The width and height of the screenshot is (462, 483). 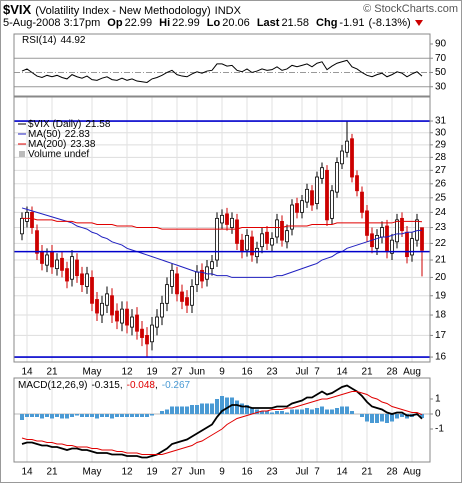 I want to click on legend-text: -0.315, so click(x=105, y=385).